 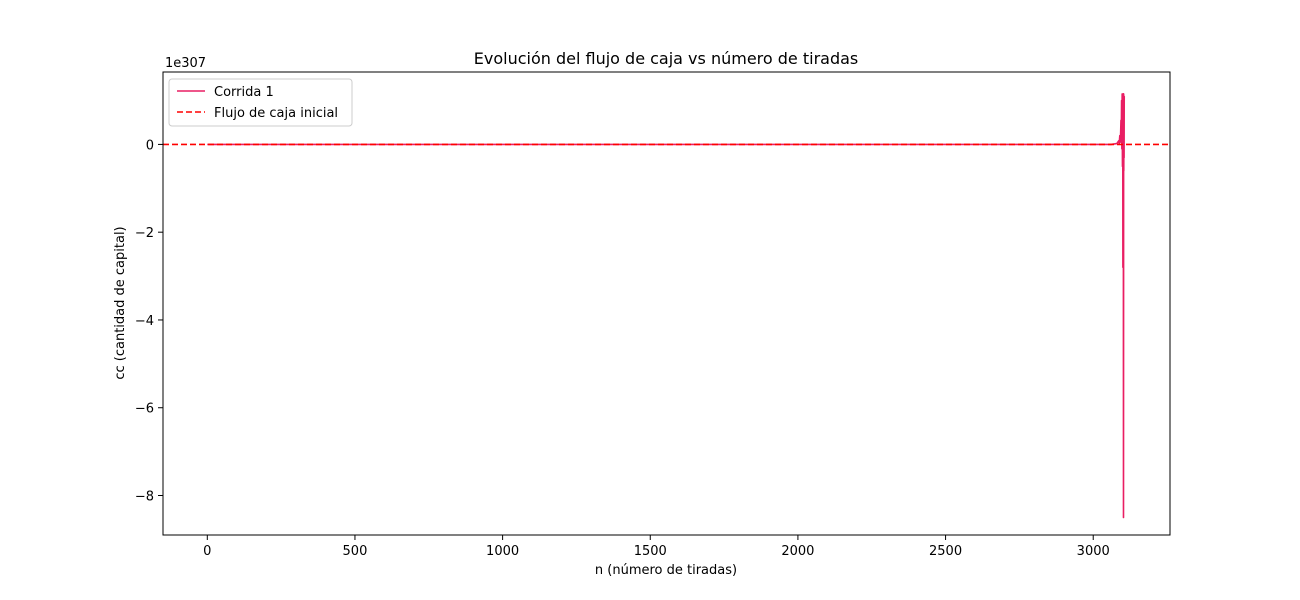 What do you see at coordinates (144, 321) in the screenshot?
I see `y-tick-label: −4` at bounding box center [144, 321].